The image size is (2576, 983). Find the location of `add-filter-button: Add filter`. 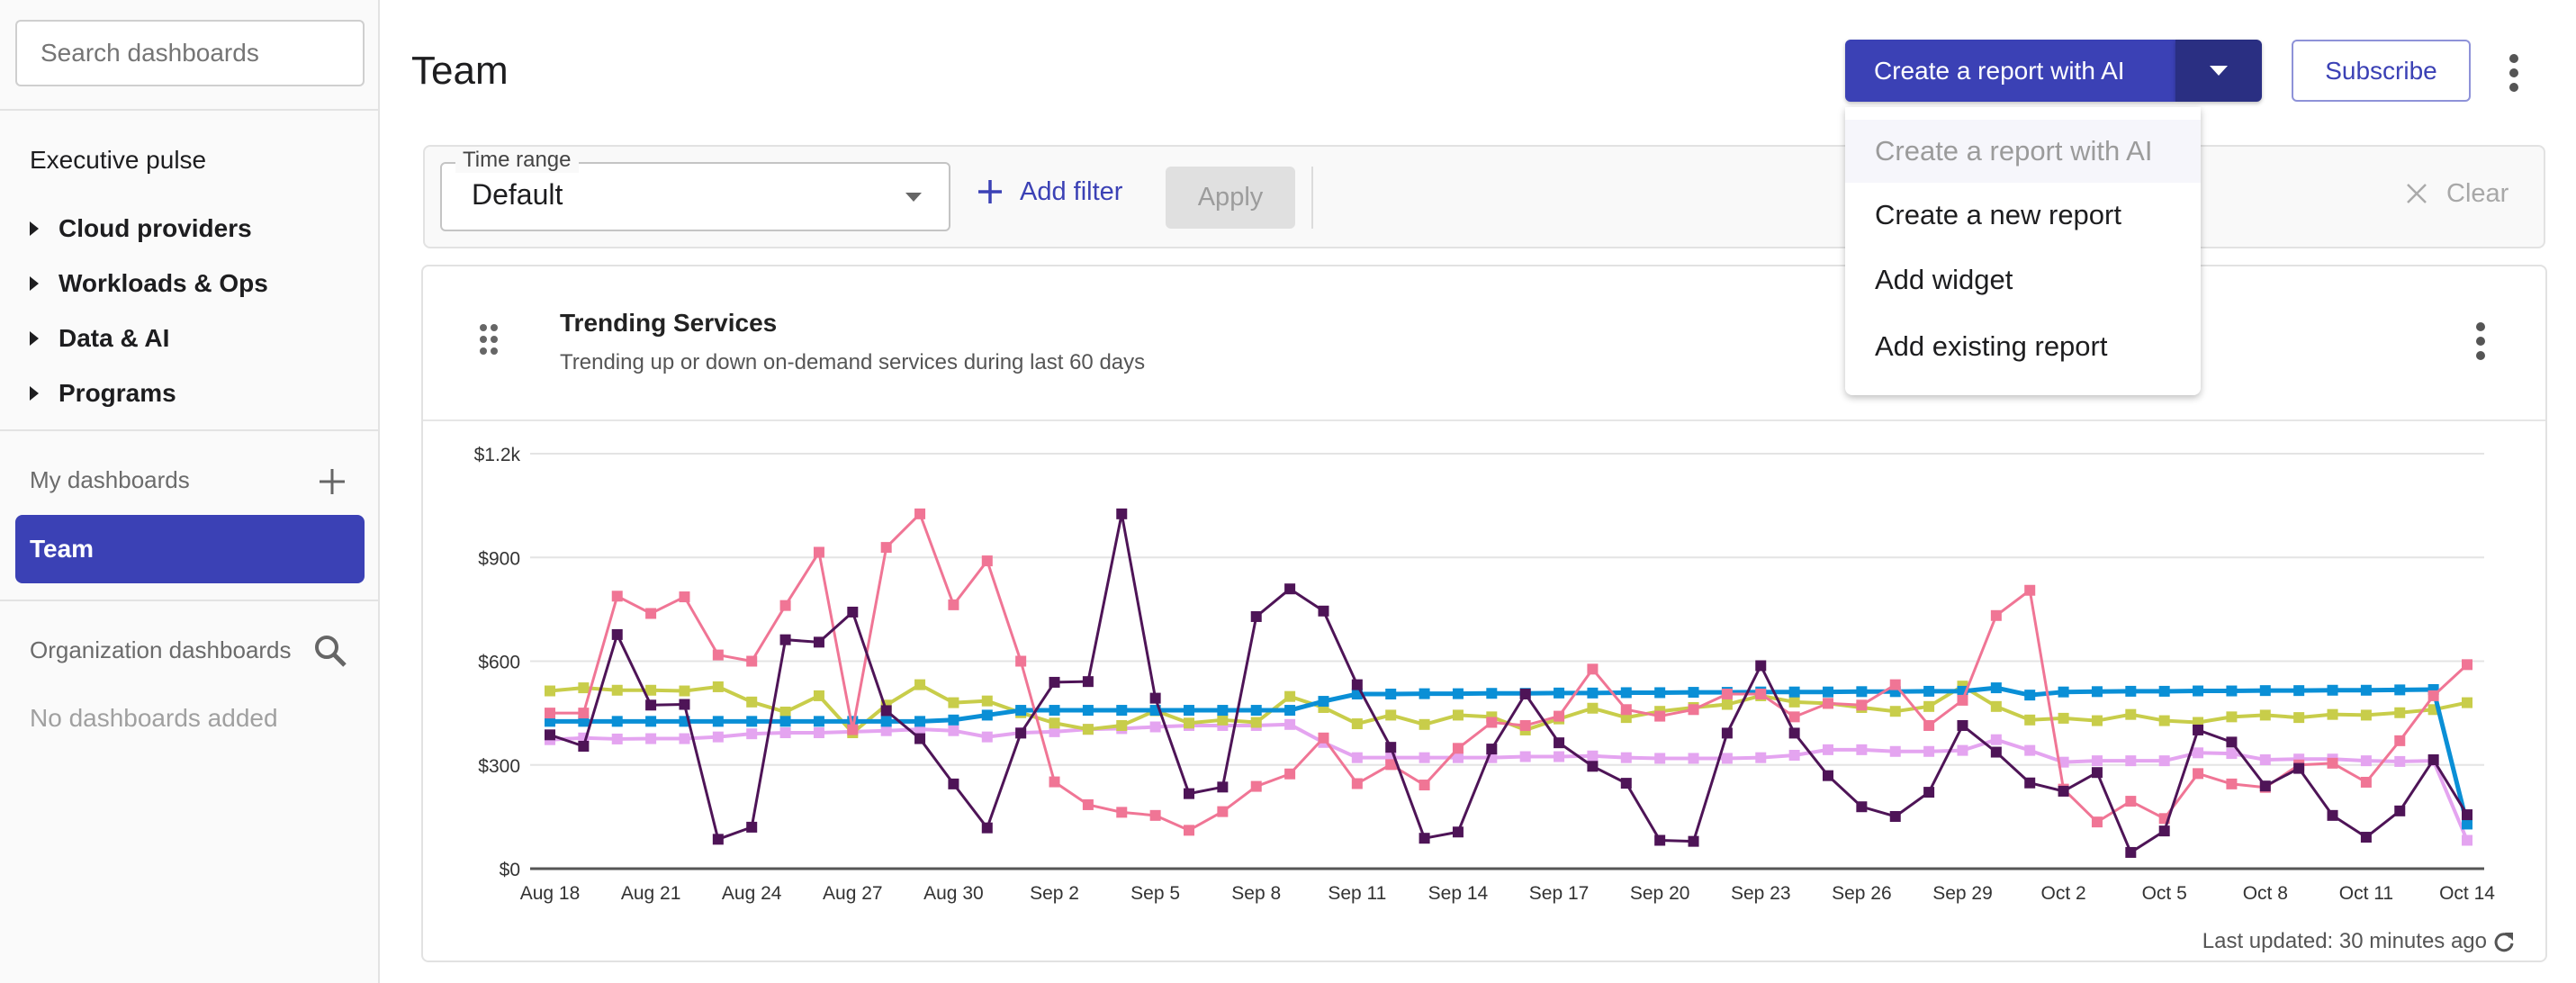

add-filter-button: Add filter is located at coordinates (1049, 196).